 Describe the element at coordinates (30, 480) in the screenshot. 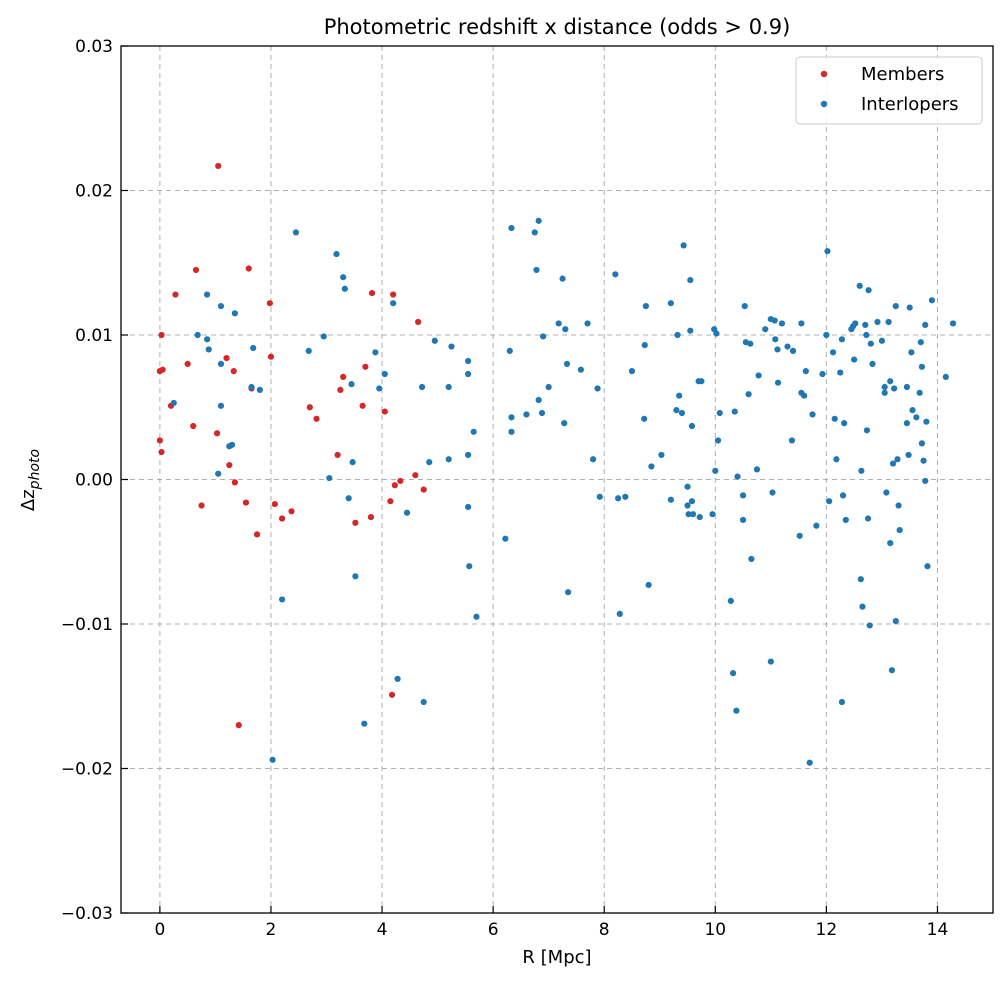

I see `y-axis-label: Δzphoto` at that location.